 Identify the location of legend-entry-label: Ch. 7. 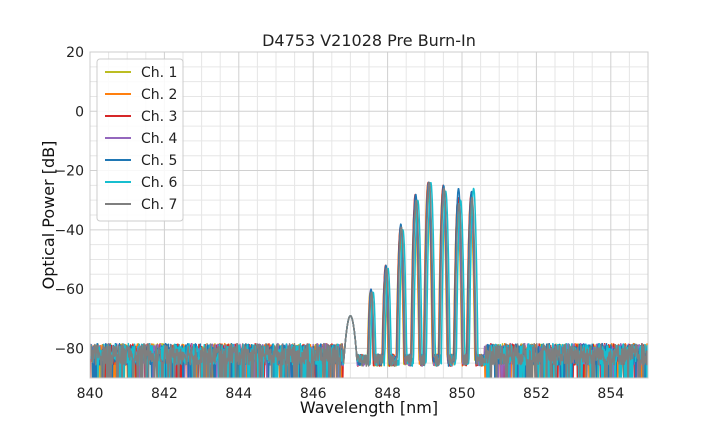
(159, 205).